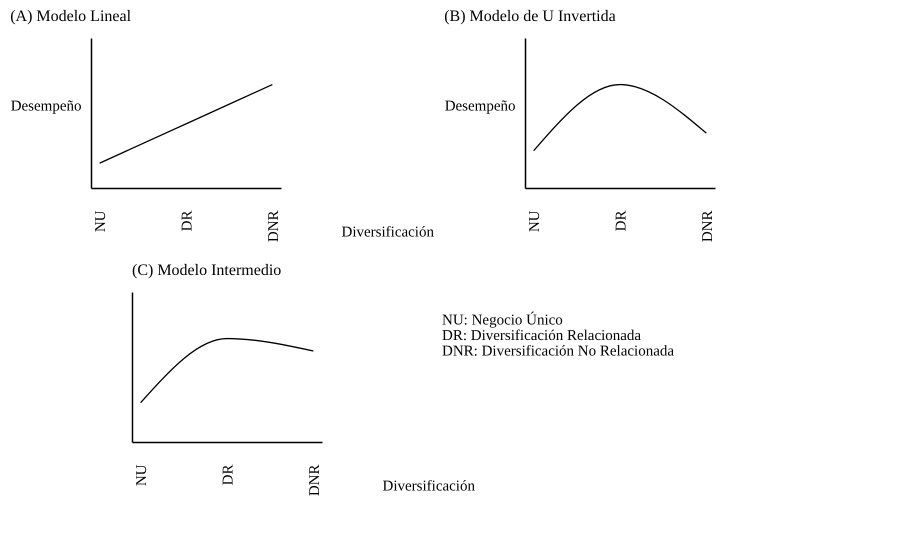 This screenshot has height=554, width=913. I want to click on text: NU: Negocio Único, so click(502, 320).